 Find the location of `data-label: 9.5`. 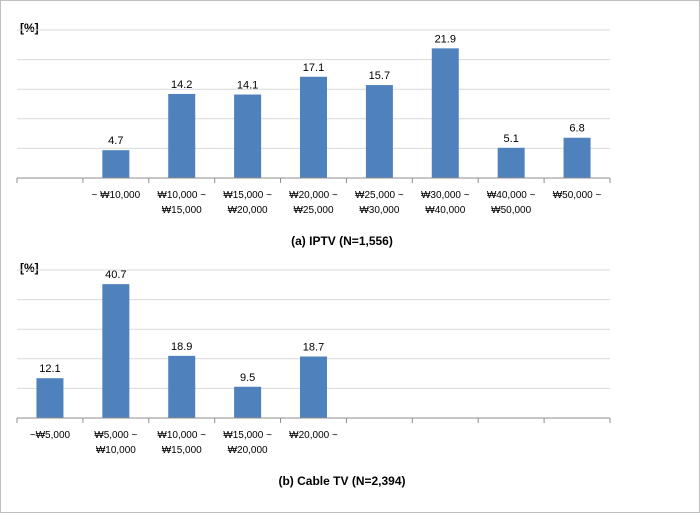

data-label: 9.5 is located at coordinates (247, 378).